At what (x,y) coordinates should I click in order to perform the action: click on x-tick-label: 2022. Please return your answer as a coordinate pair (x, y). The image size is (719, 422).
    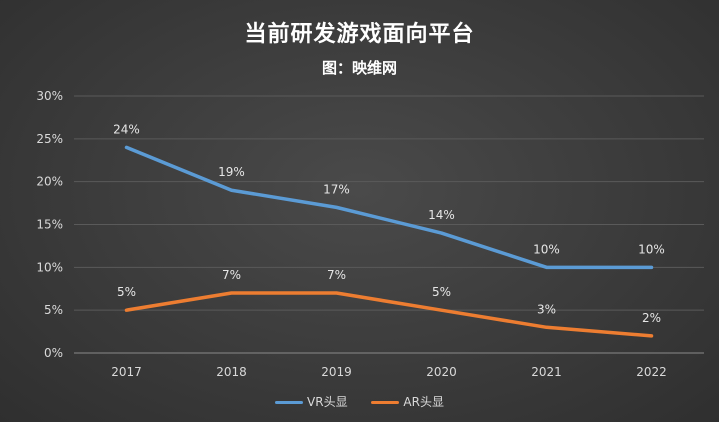
    Looking at the image, I should click on (651, 372).